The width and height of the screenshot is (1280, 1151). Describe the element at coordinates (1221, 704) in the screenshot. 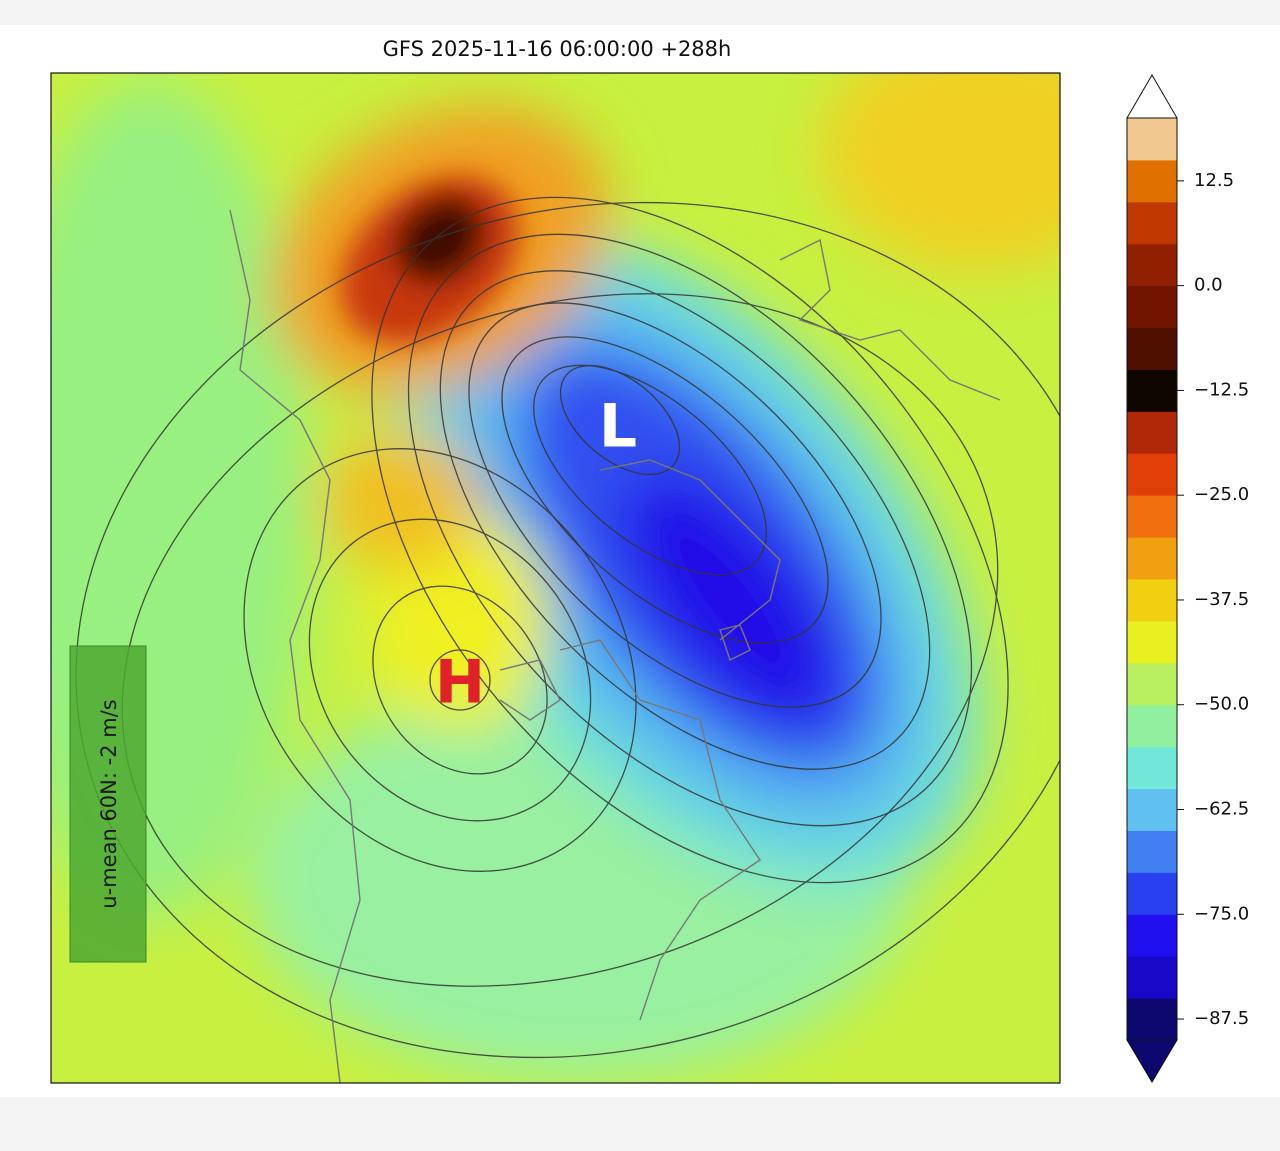

I see `colorbar-tick-label: −50.0` at that location.